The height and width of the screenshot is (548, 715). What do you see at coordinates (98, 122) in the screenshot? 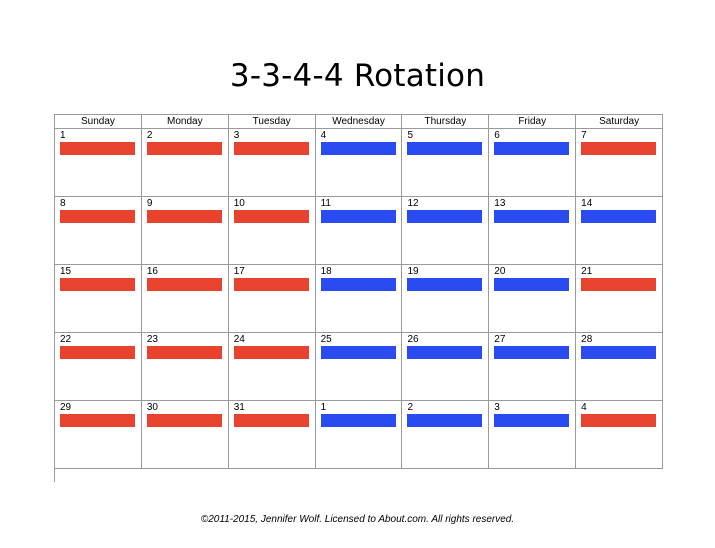
I see `weekday-header: Sunday` at bounding box center [98, 122].